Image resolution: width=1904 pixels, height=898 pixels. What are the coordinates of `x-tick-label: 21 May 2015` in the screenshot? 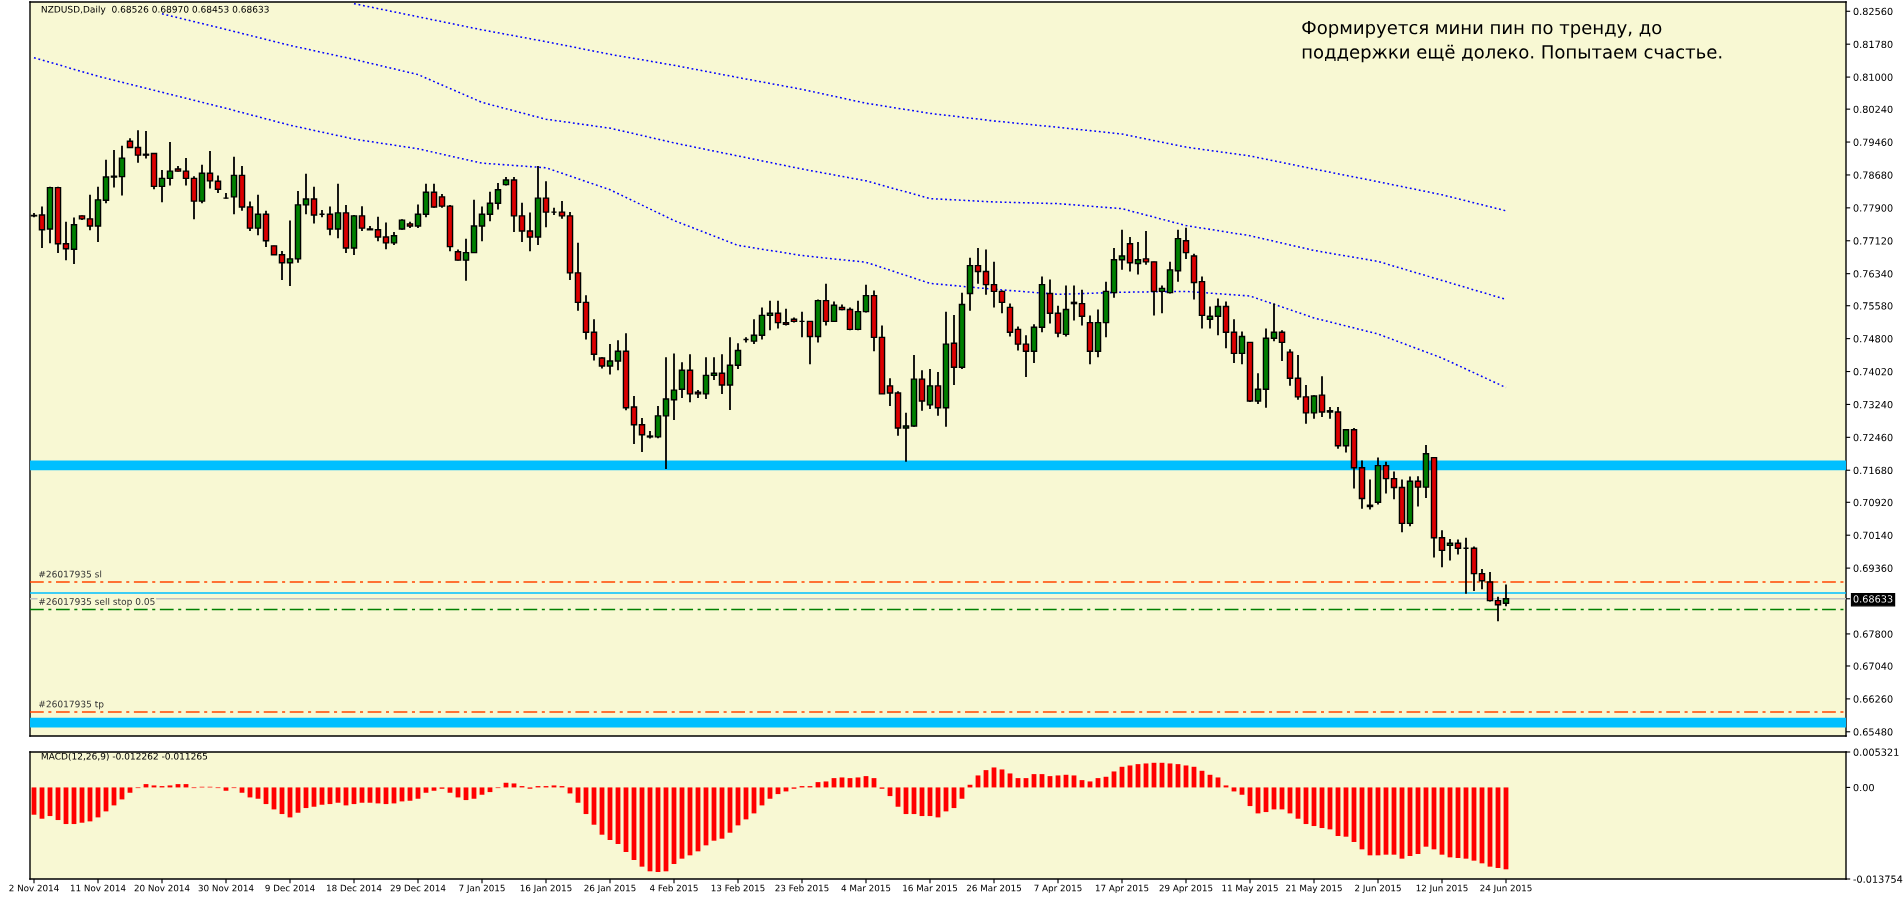 It's located at (1314, 889).